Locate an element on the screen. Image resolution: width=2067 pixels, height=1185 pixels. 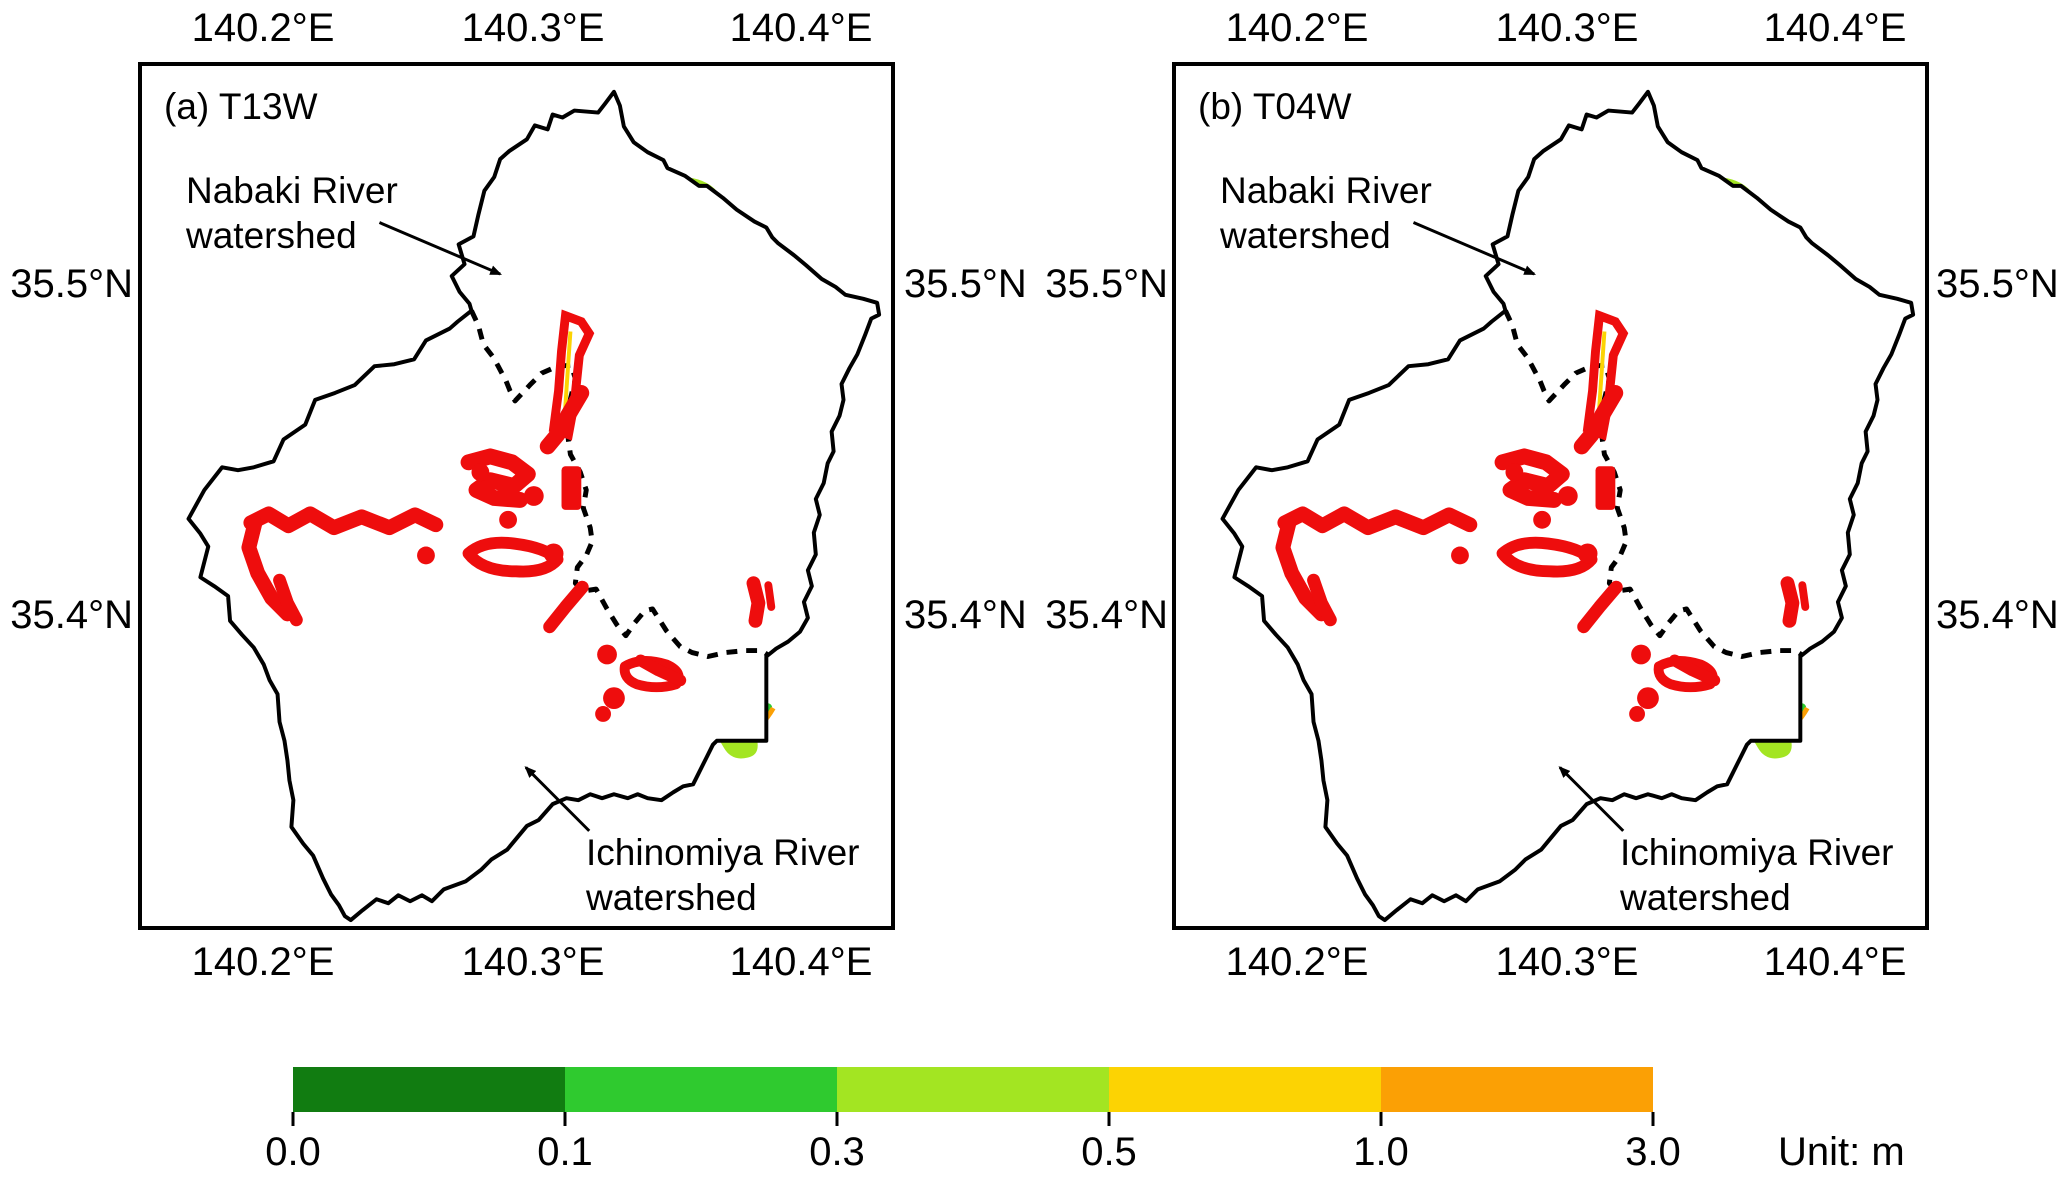
colorbar-segment-0.5-1.0 is located at coordinates (1245, 1089).